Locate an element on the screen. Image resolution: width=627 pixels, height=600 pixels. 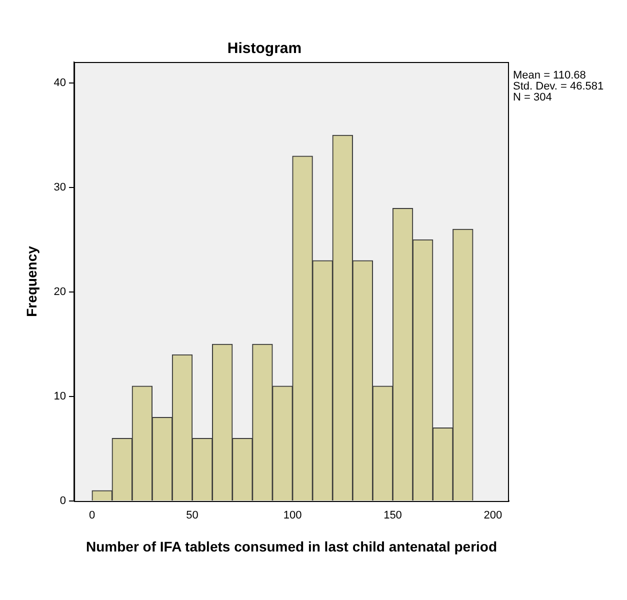
y-tick-label: 10 is located at coordinates (60, 396).